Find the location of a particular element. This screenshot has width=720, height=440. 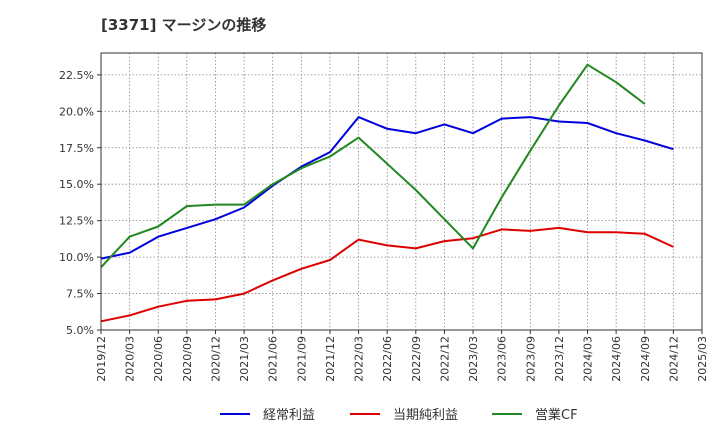

x-tick-label: 2022/06 is located at coordinates (387, 359).